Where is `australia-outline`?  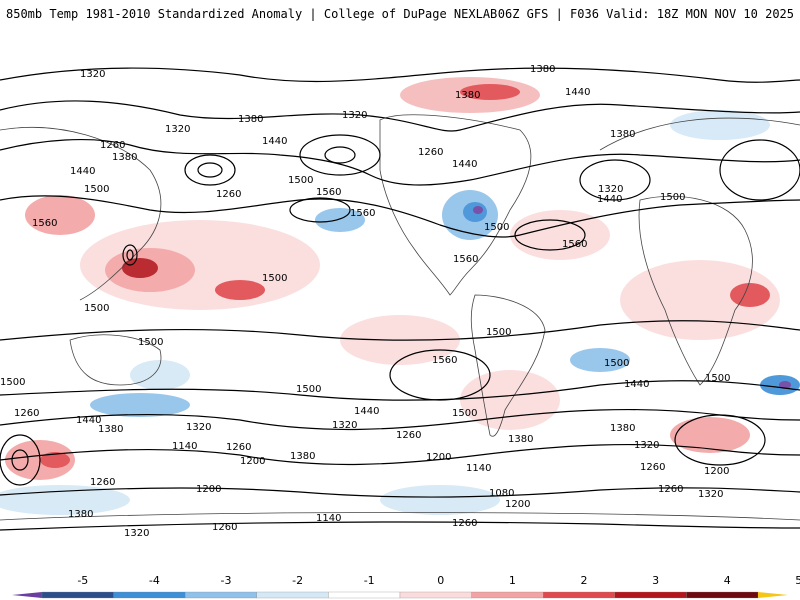 australia-outline is located at coordinates (115, 360).